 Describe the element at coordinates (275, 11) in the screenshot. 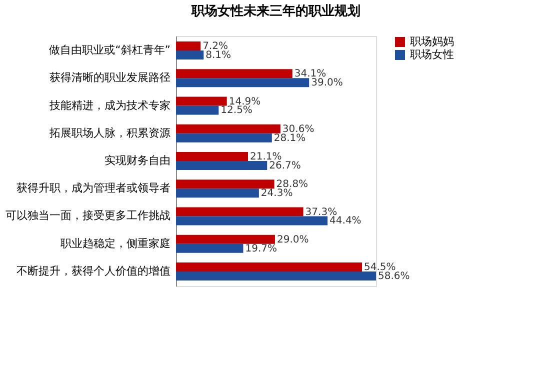

I see `chart-title: 职场女性未来三年的职业规划` at that location.